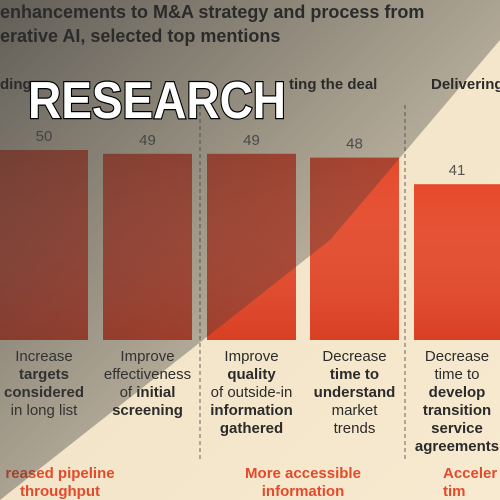 The height and width of the screenshot is (500, 500). Describe the element at coordinates (157, 101) in the screenshot. I see `overlay-text: RESEARCH` at that location.